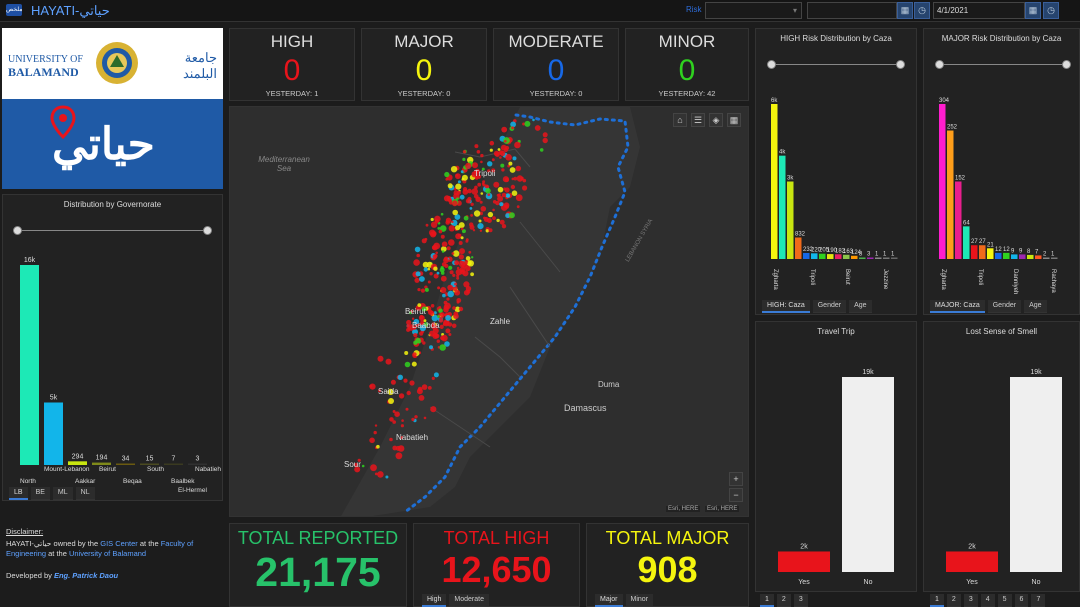  I want to click on developer-link: Eng. Patrick Daou, so click(86, 575).